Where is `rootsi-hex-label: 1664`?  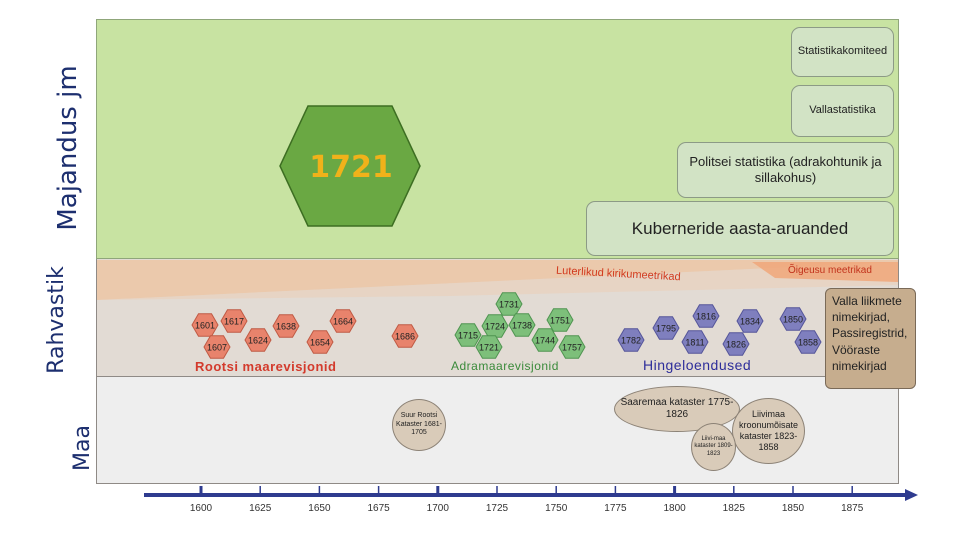
rootsi-hex-label: 1664 is located at coordinates (343, 321).